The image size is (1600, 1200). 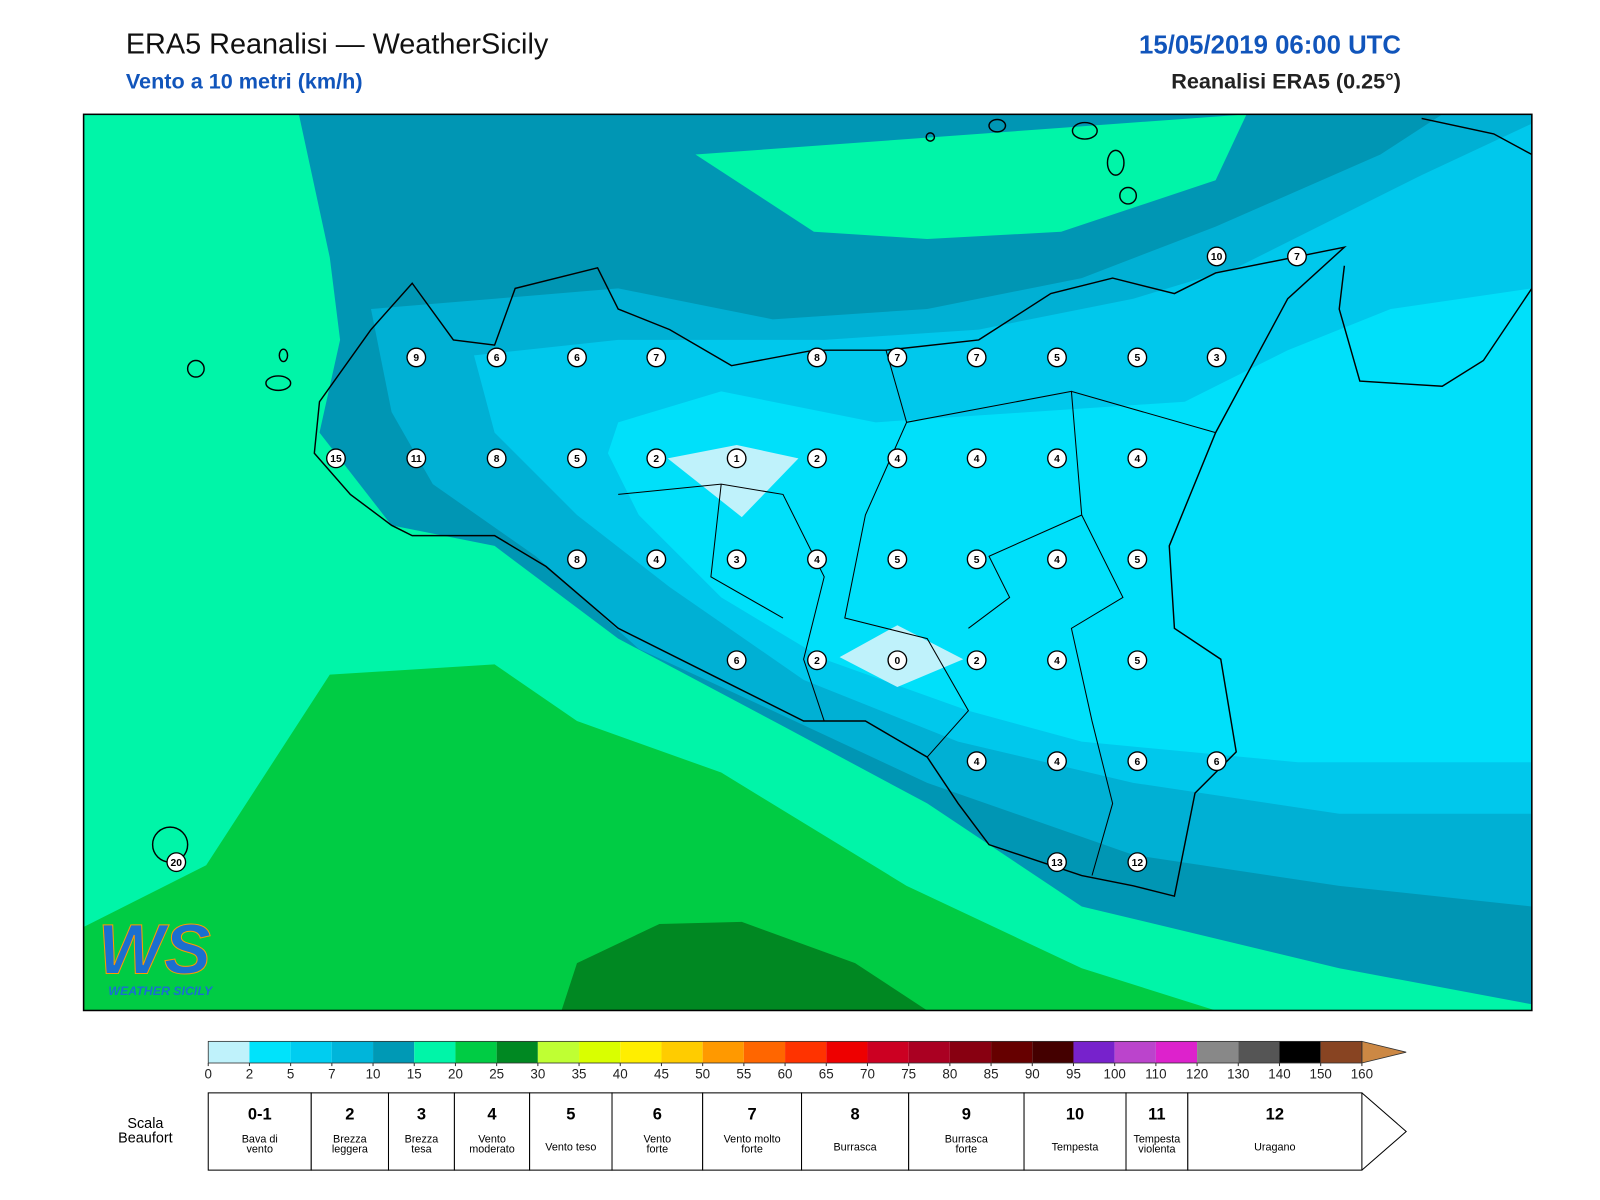 I want to click on station: 0, so click(x=897, y=660).